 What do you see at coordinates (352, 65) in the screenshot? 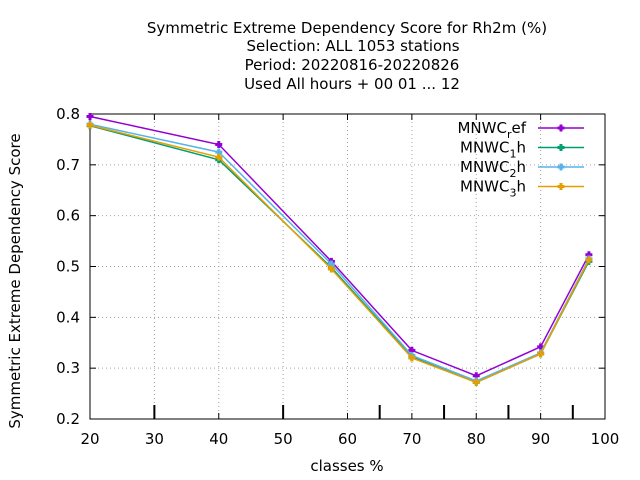
I see `title-line-3: Period: 20220816-20220826` at bounding box center [352, 65].